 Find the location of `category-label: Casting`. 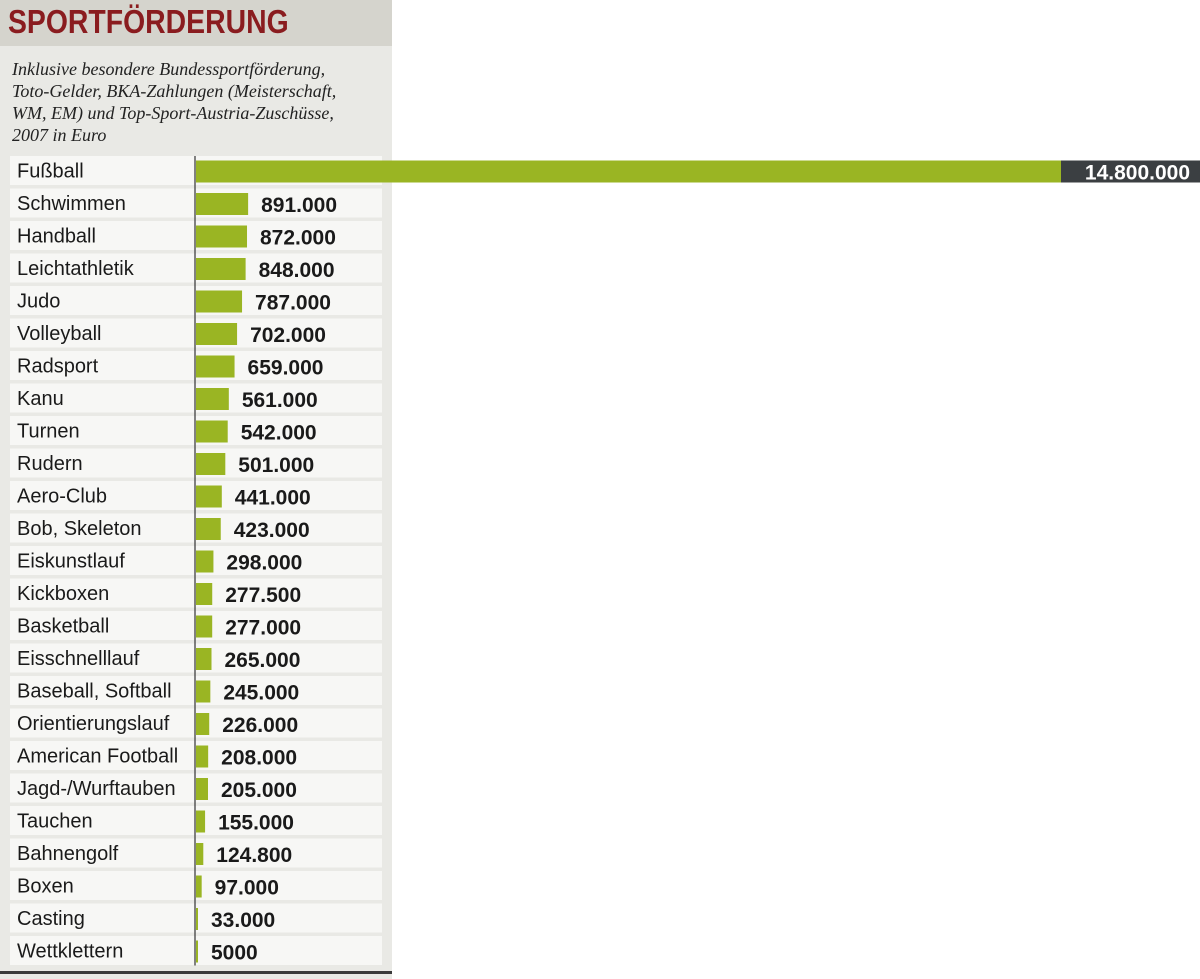

category-label: Casting is located at coordinates (51, 919).